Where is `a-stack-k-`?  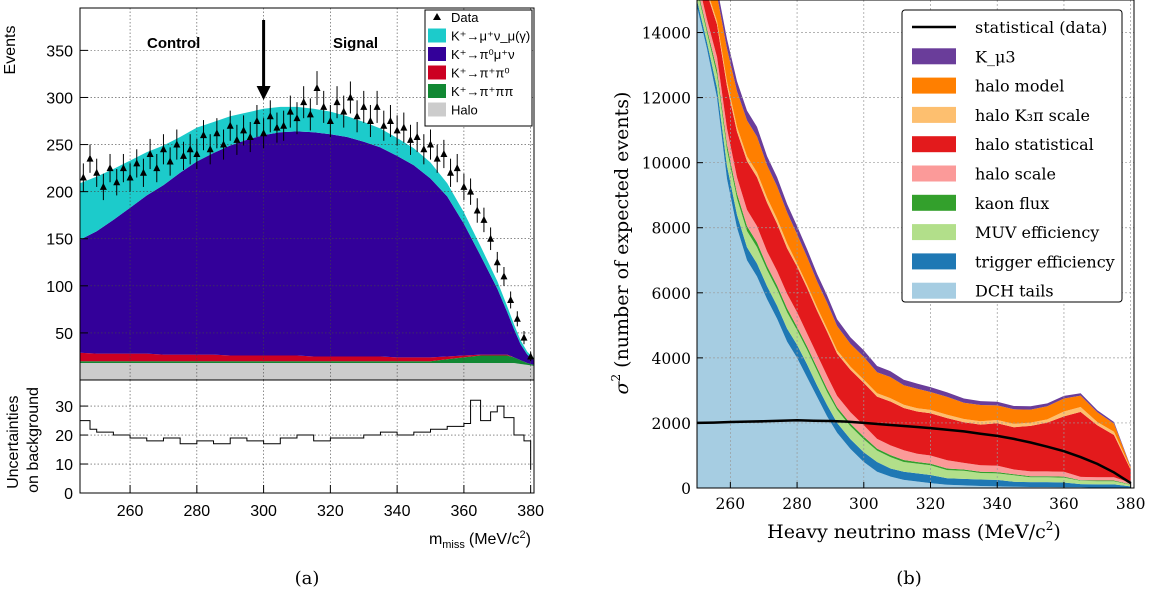
a-stack-k- is located at coordinates (307, 358).